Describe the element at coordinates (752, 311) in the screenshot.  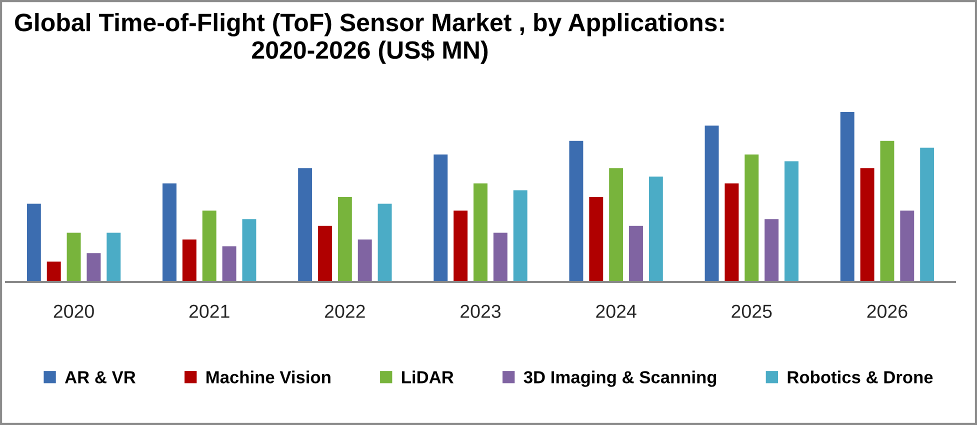
I see `x-tick-label: 2025` at that location.